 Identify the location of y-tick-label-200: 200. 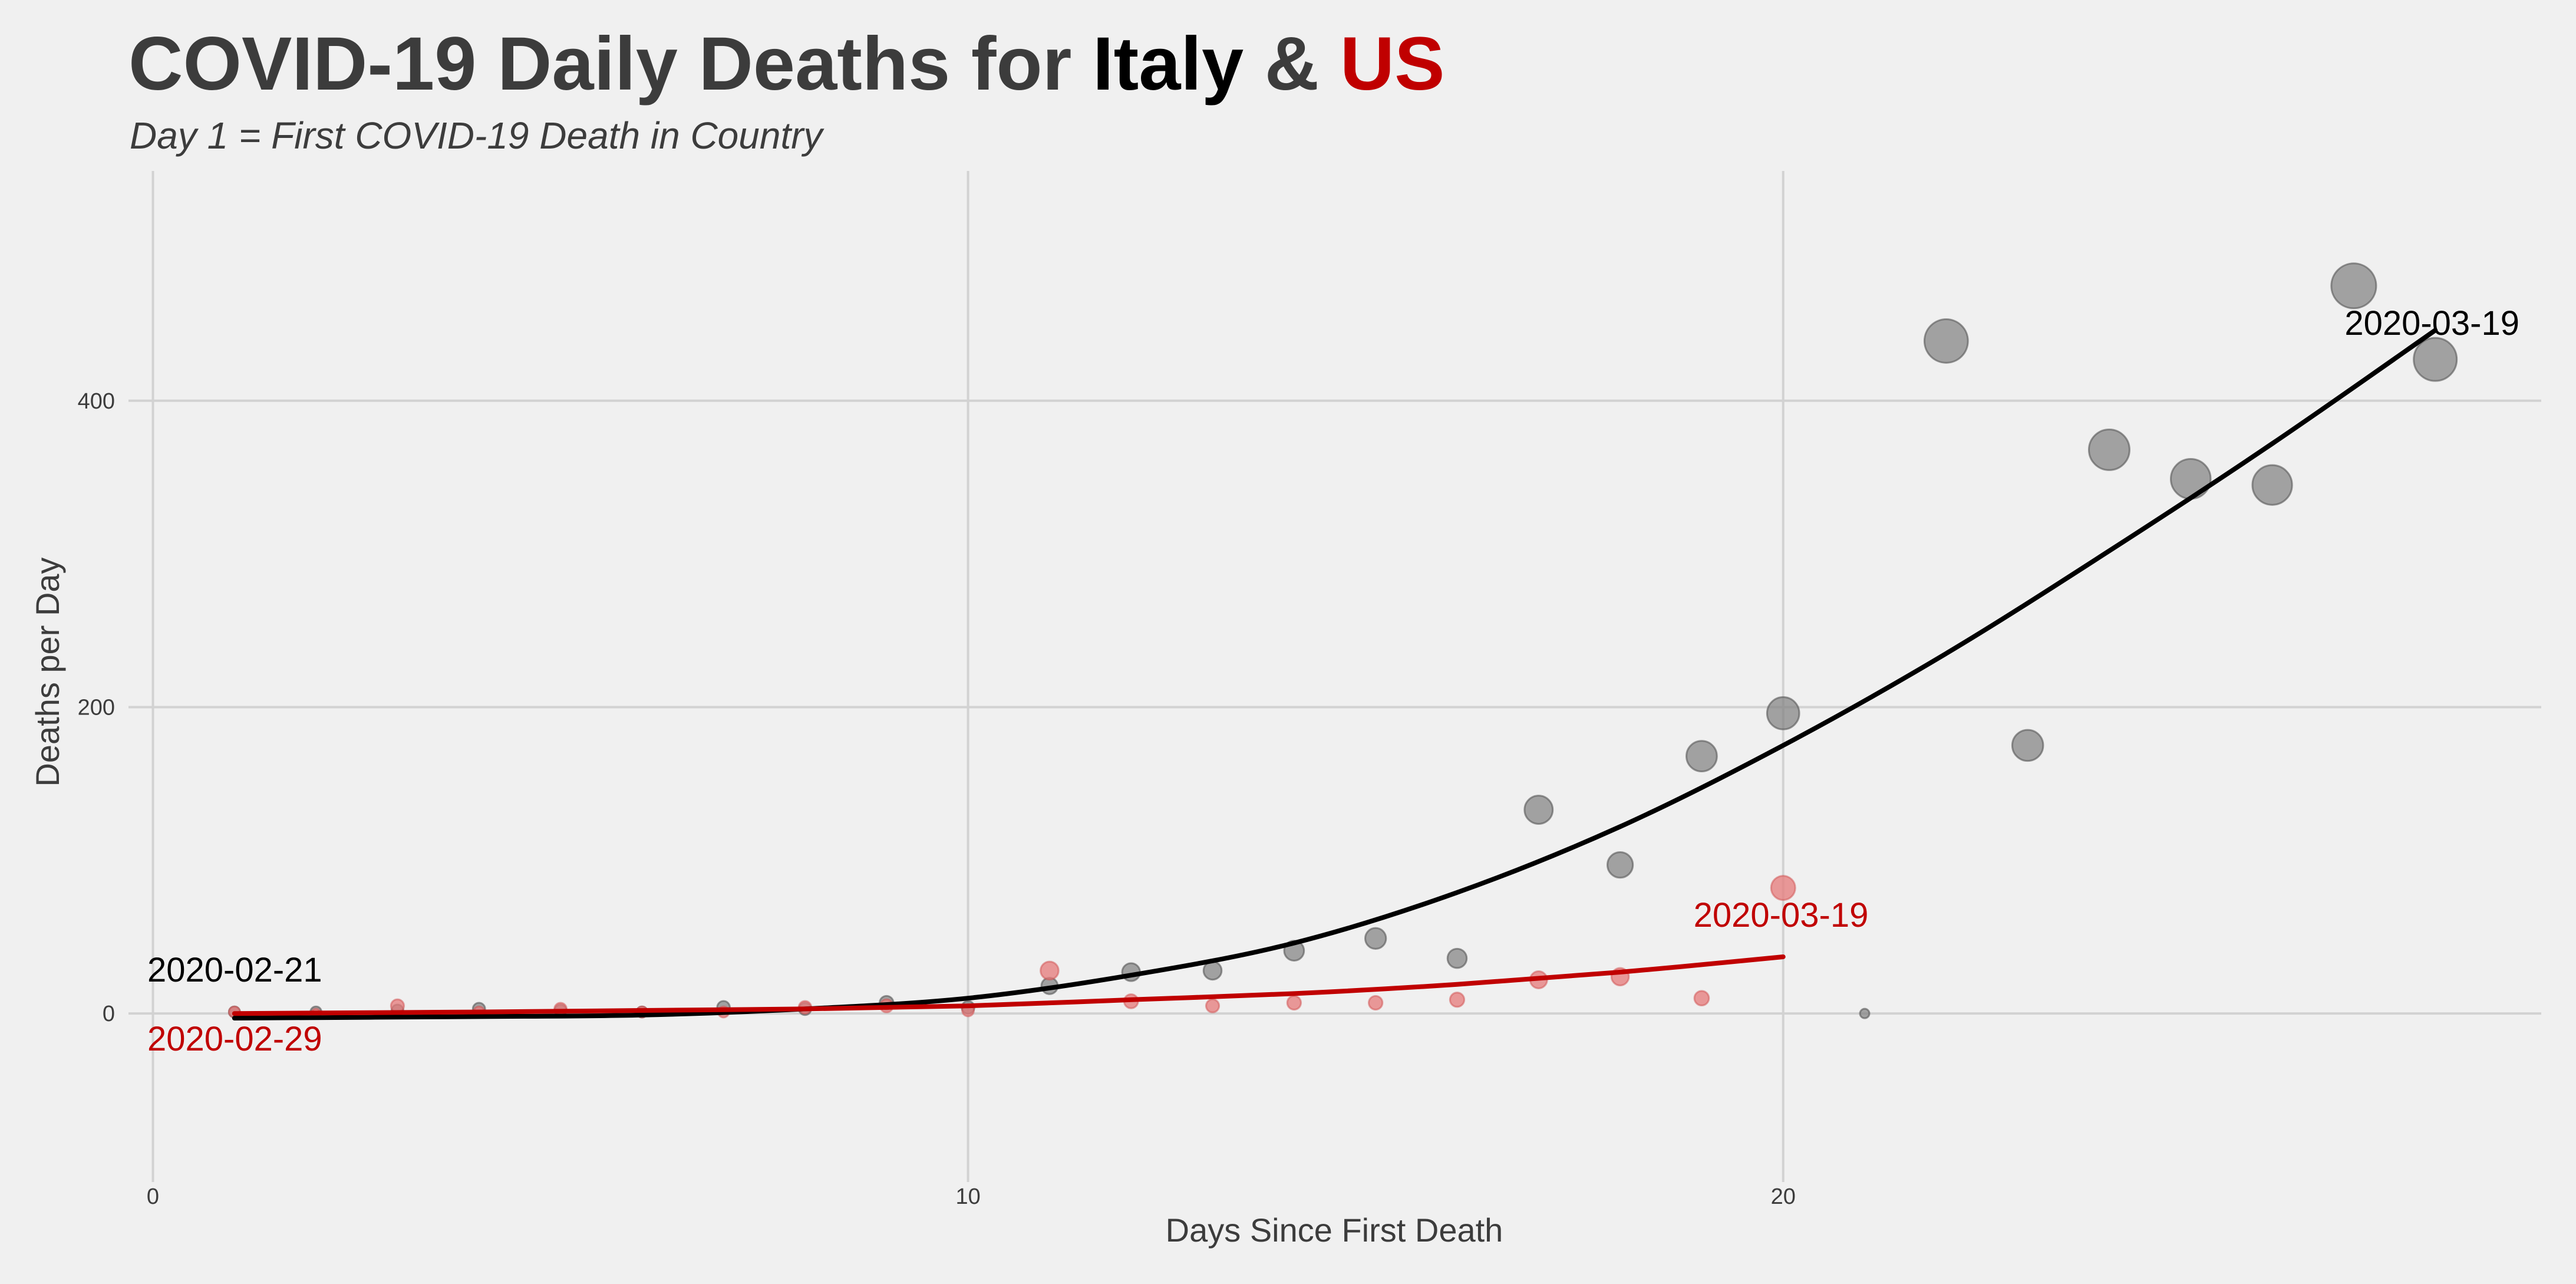
(97, 707).